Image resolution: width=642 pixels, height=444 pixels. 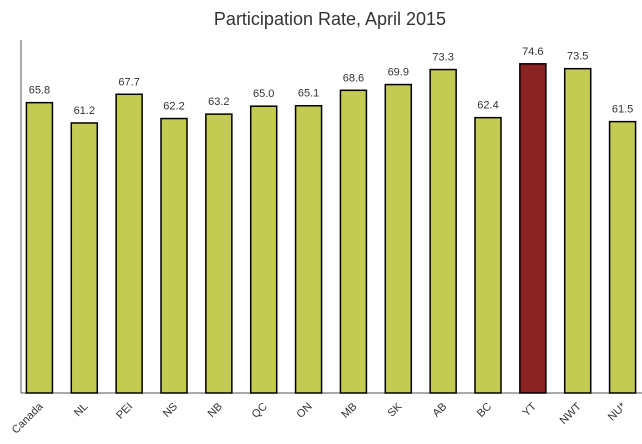 What do you see at coordinates (39, 91) in the screenshot?
I see `value-label: 65.8` at bounding box center [39, 91].